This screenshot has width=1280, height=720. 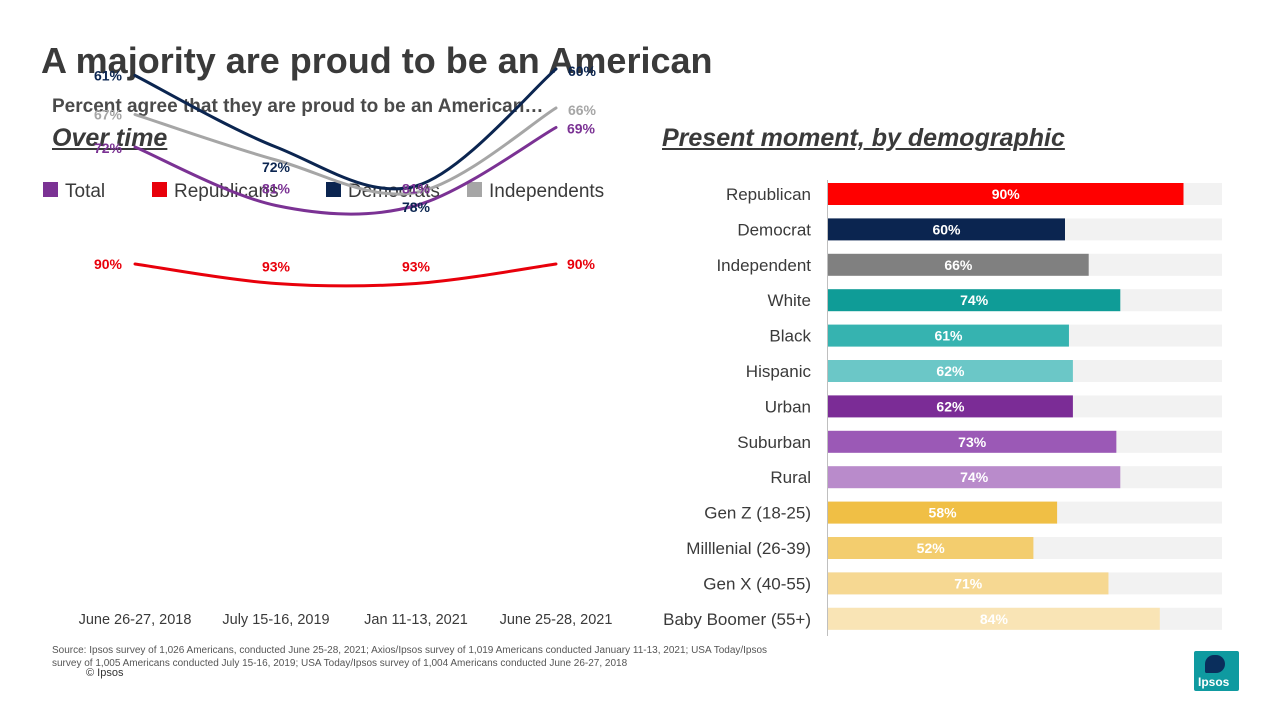 What do you see at coordinates (546, 191) in the screenshot?
I see `legend-label-independents: Independents` at bounding box center [546, 191].